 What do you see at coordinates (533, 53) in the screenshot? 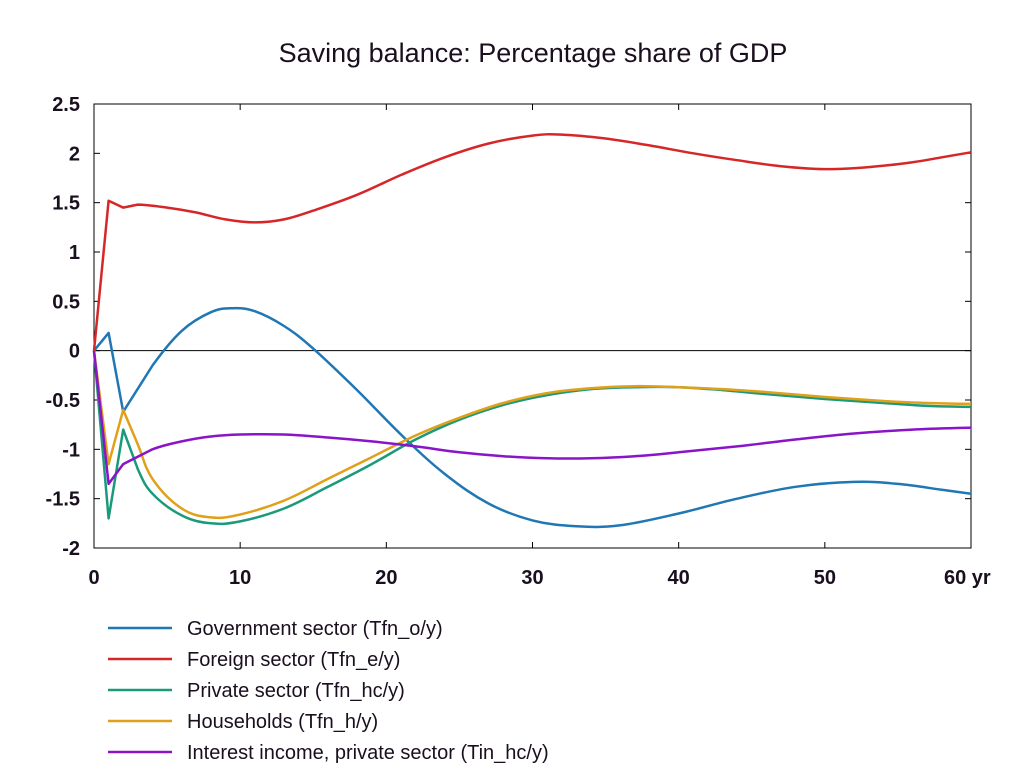
I see `chart-title: Saving balance: Percentage share of GDP` at bounding box center [533, 53].